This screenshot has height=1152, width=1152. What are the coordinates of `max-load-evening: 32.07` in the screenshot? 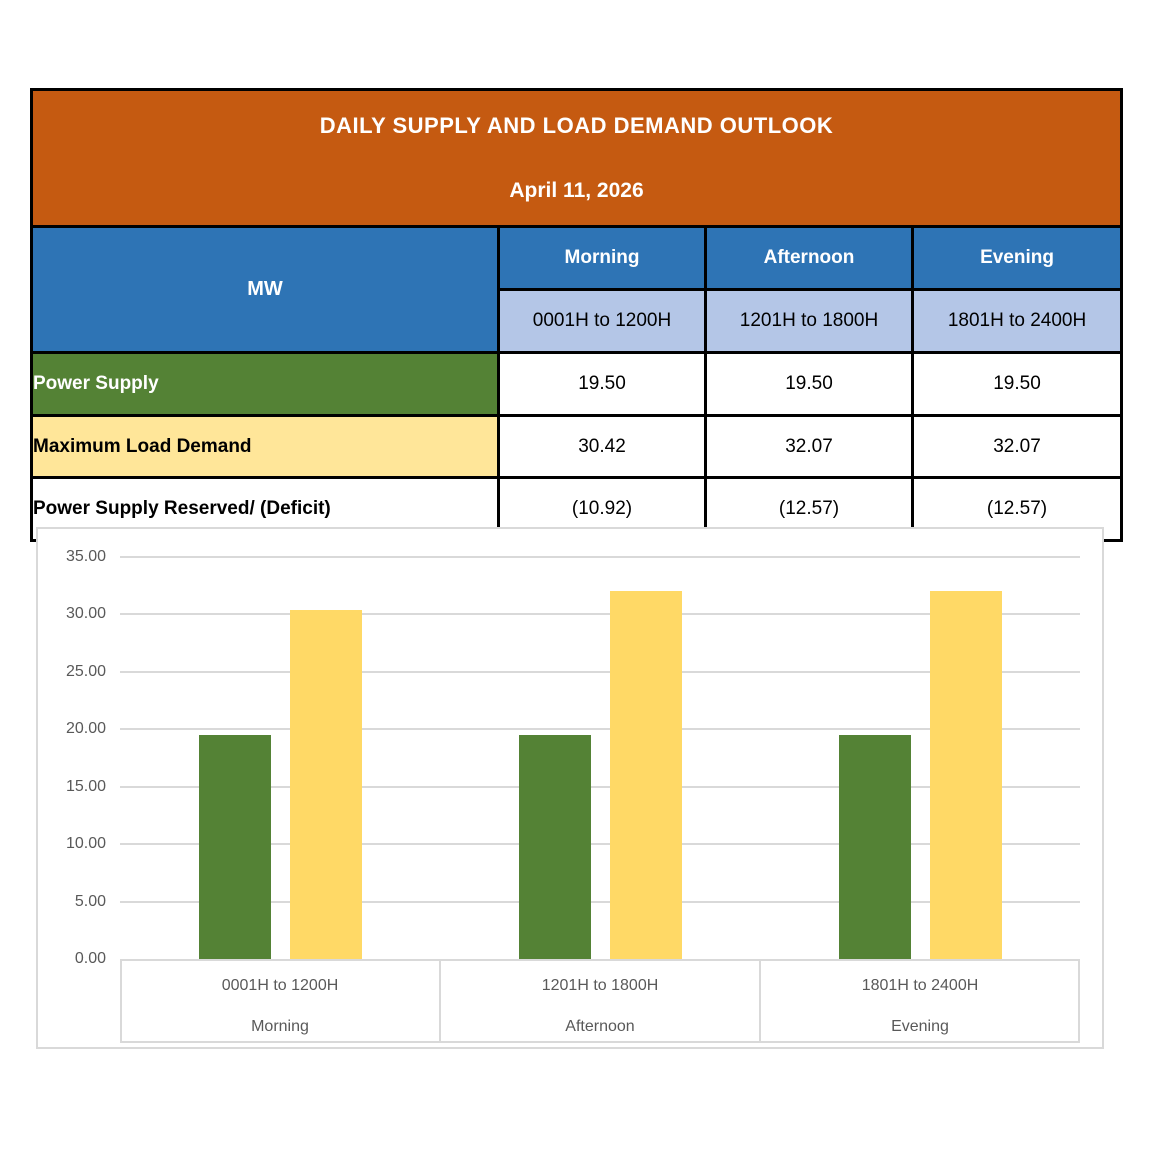 It's located at (1017, 446).